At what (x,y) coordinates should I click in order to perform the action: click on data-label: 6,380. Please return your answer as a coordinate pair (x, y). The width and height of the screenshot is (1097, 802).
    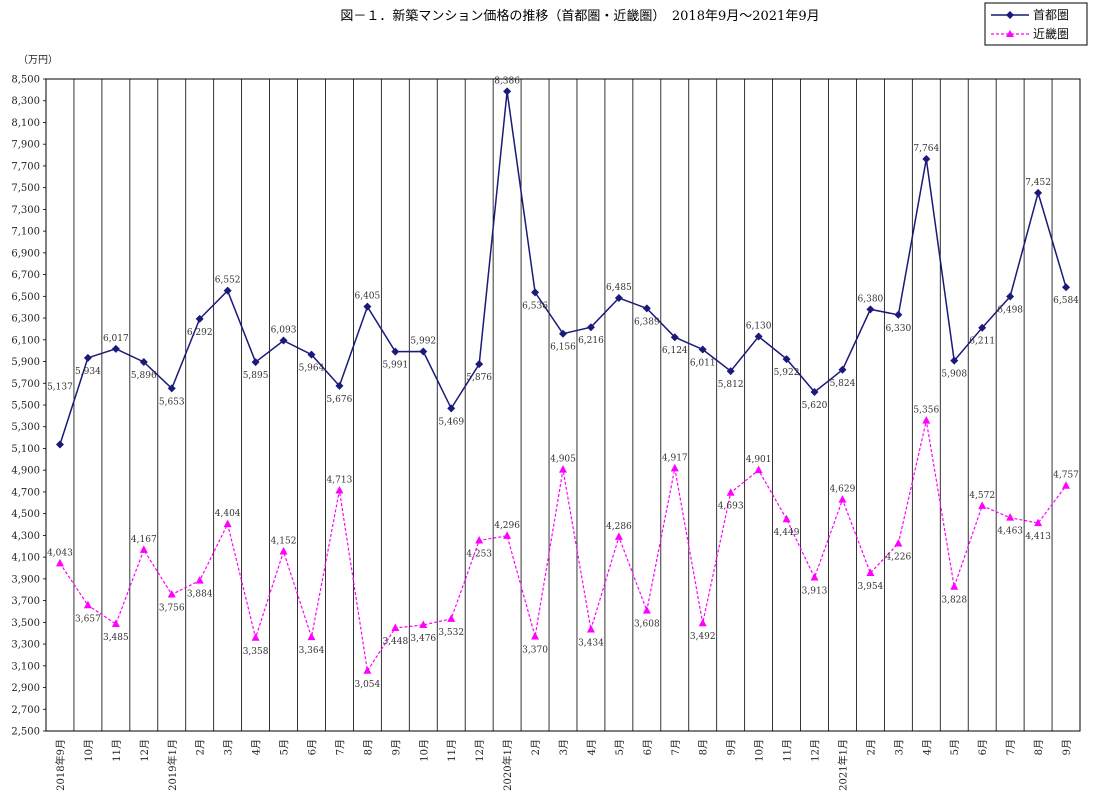
    Looking at the image, I should click on (871, 299).